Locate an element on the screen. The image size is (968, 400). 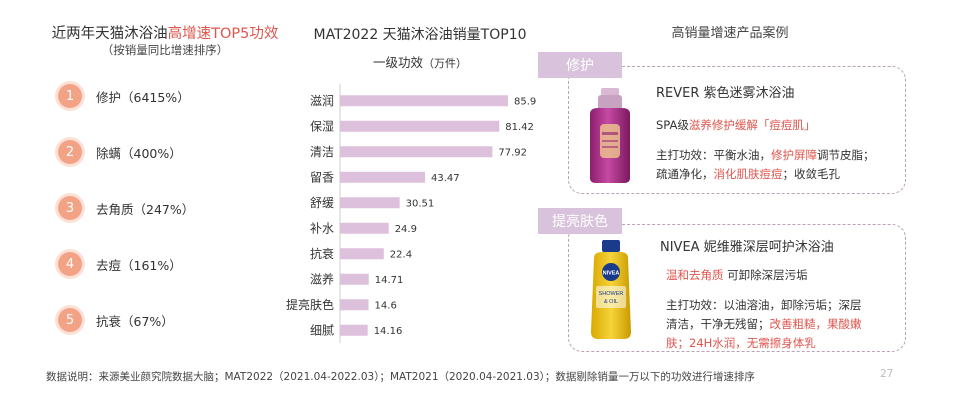
product-desc-2: 温和去角质 可卸除深层污垢 is located at coordinates (737, 275).